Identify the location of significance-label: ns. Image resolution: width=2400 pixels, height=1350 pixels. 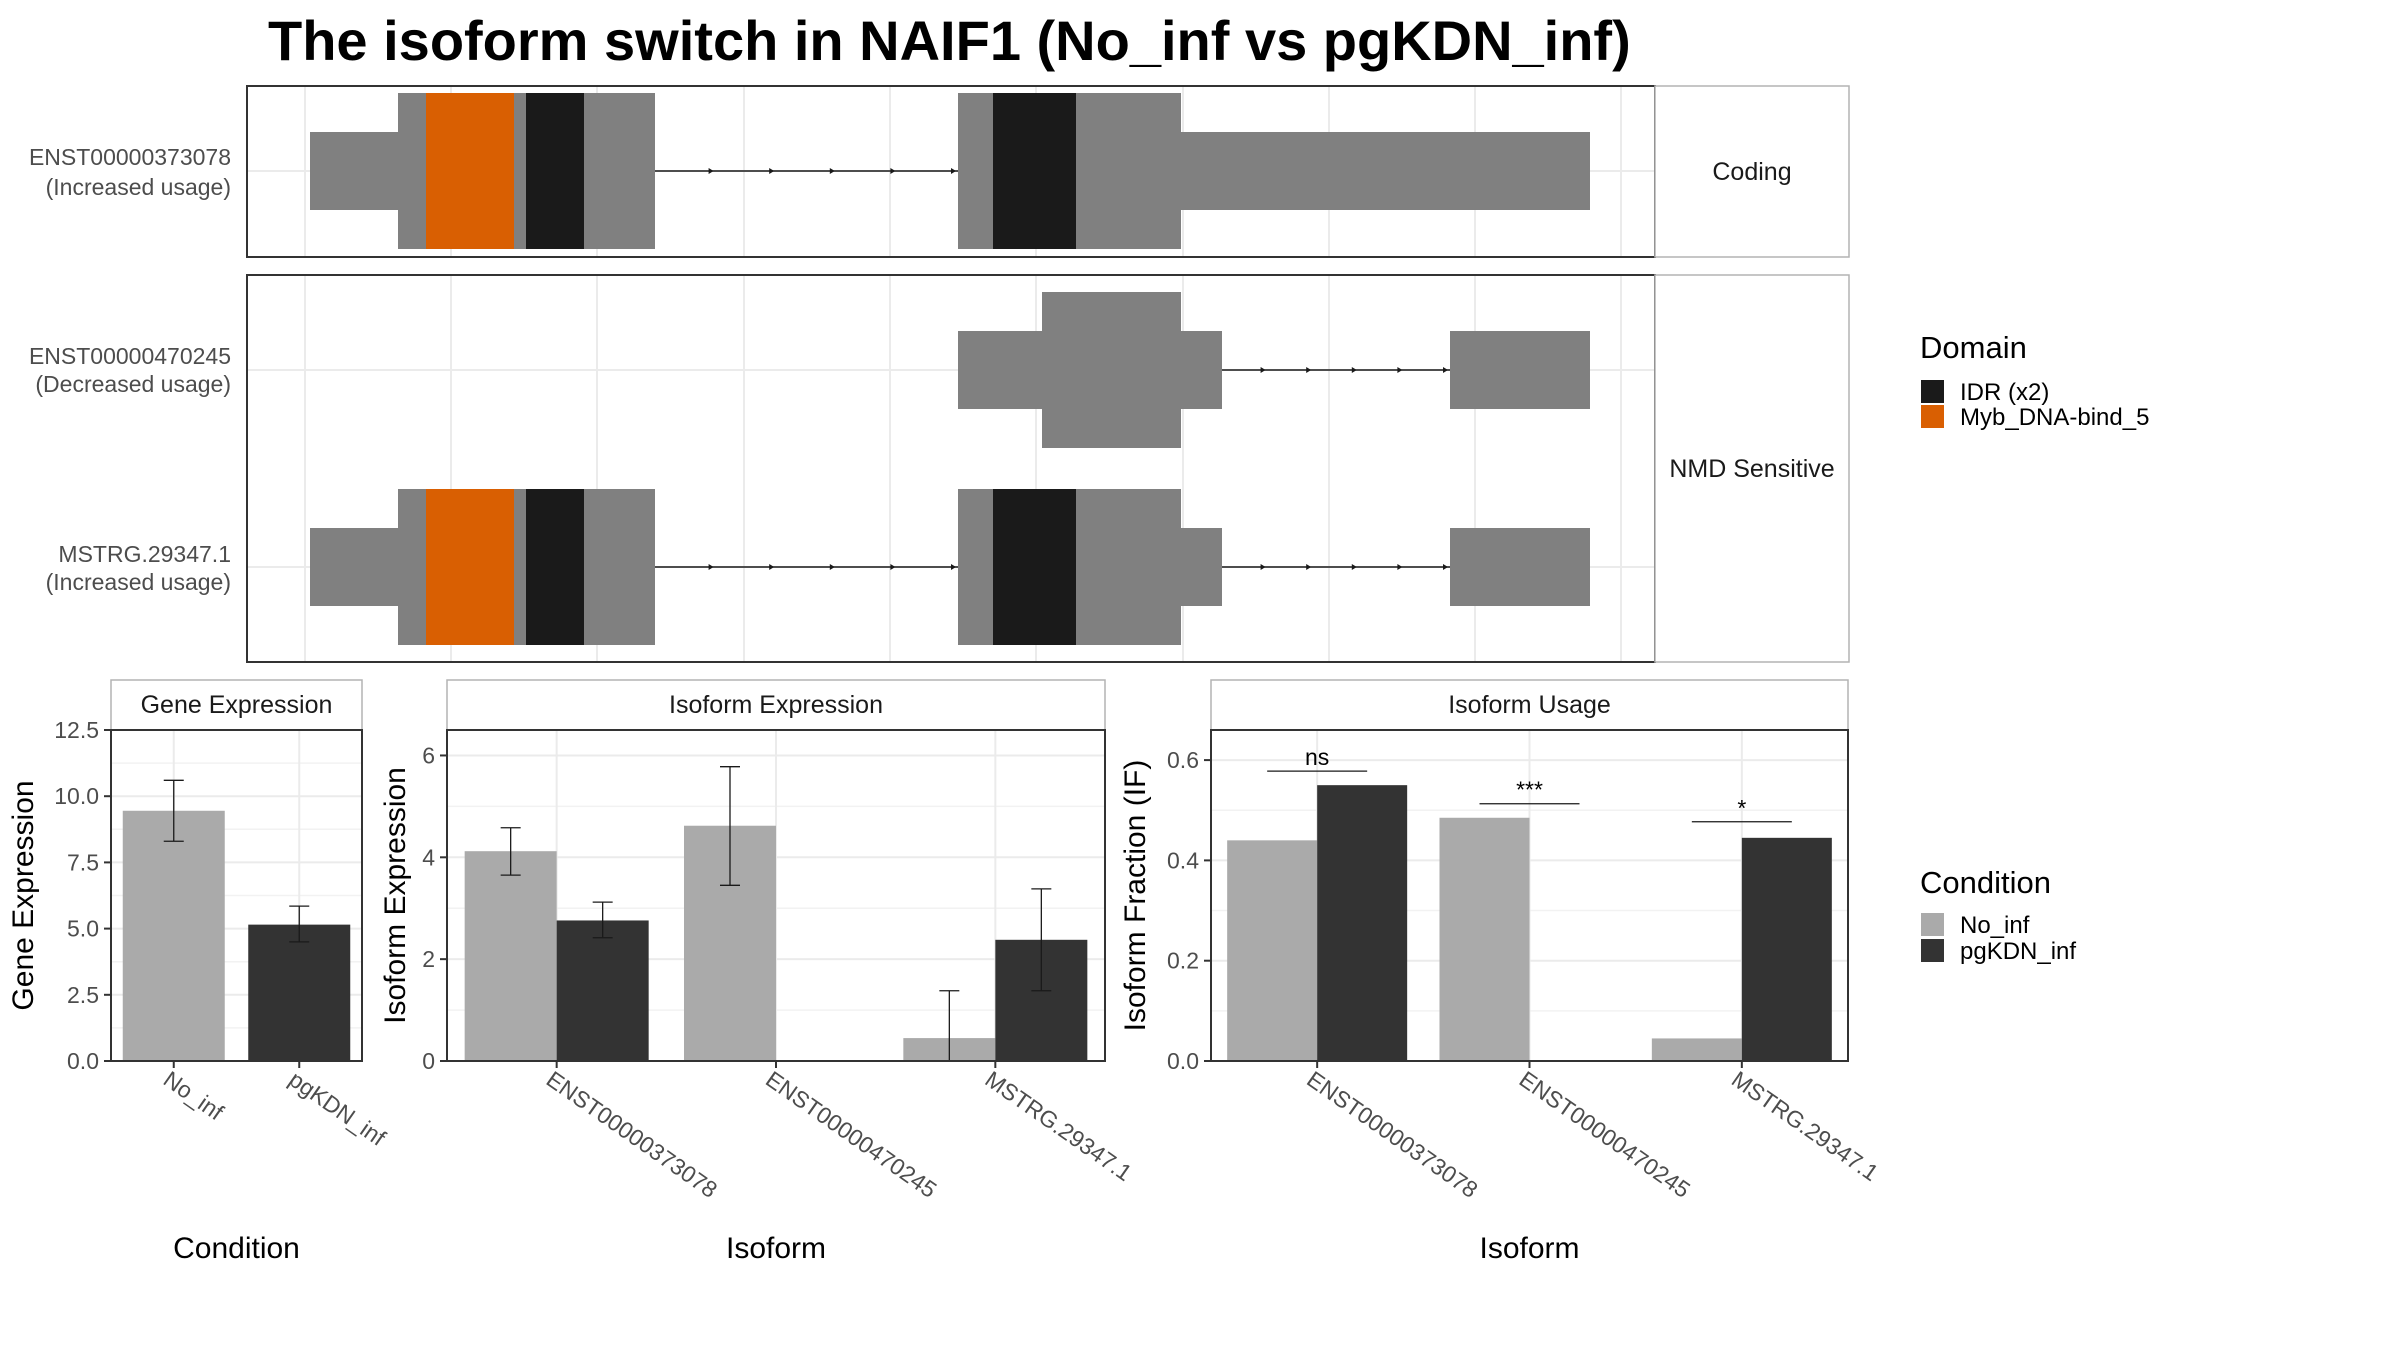
(1317, 757).